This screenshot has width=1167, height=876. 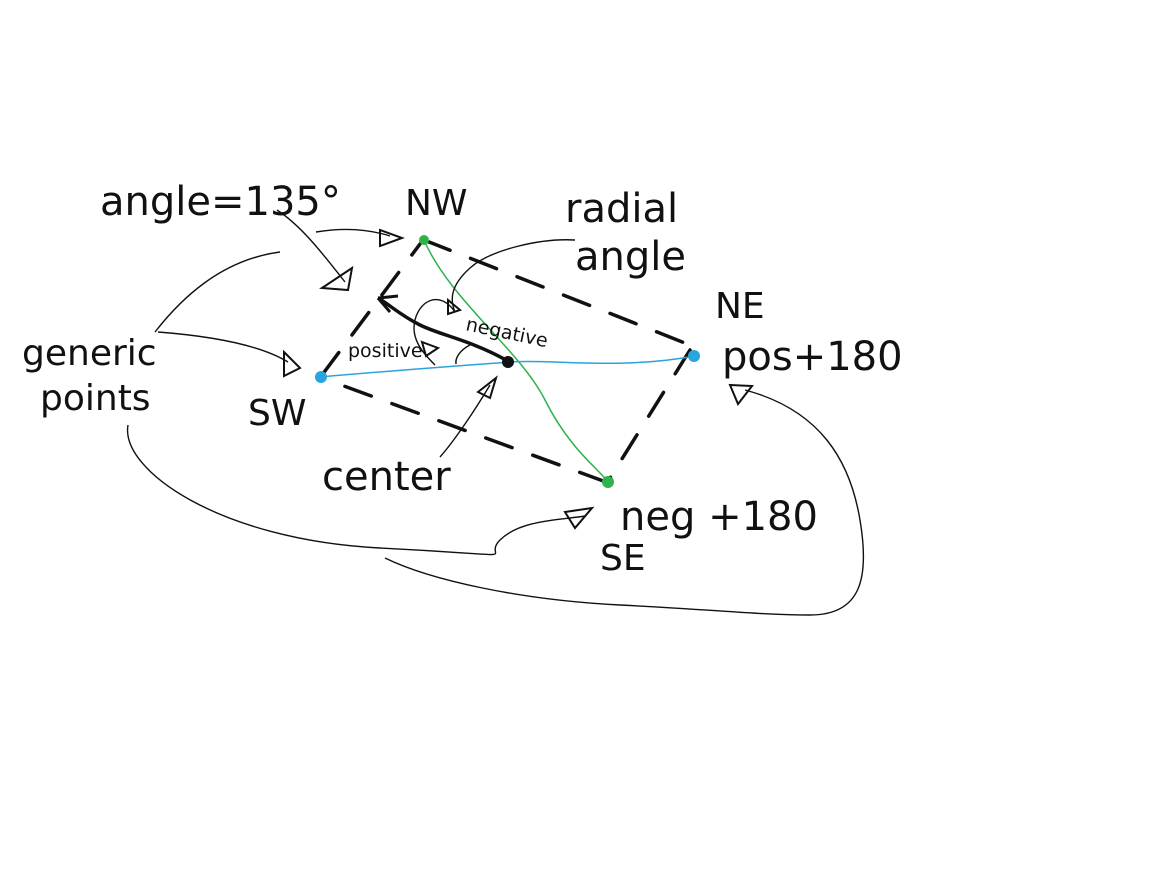 I want to click on arrowheads, so click(x=518, y=379).